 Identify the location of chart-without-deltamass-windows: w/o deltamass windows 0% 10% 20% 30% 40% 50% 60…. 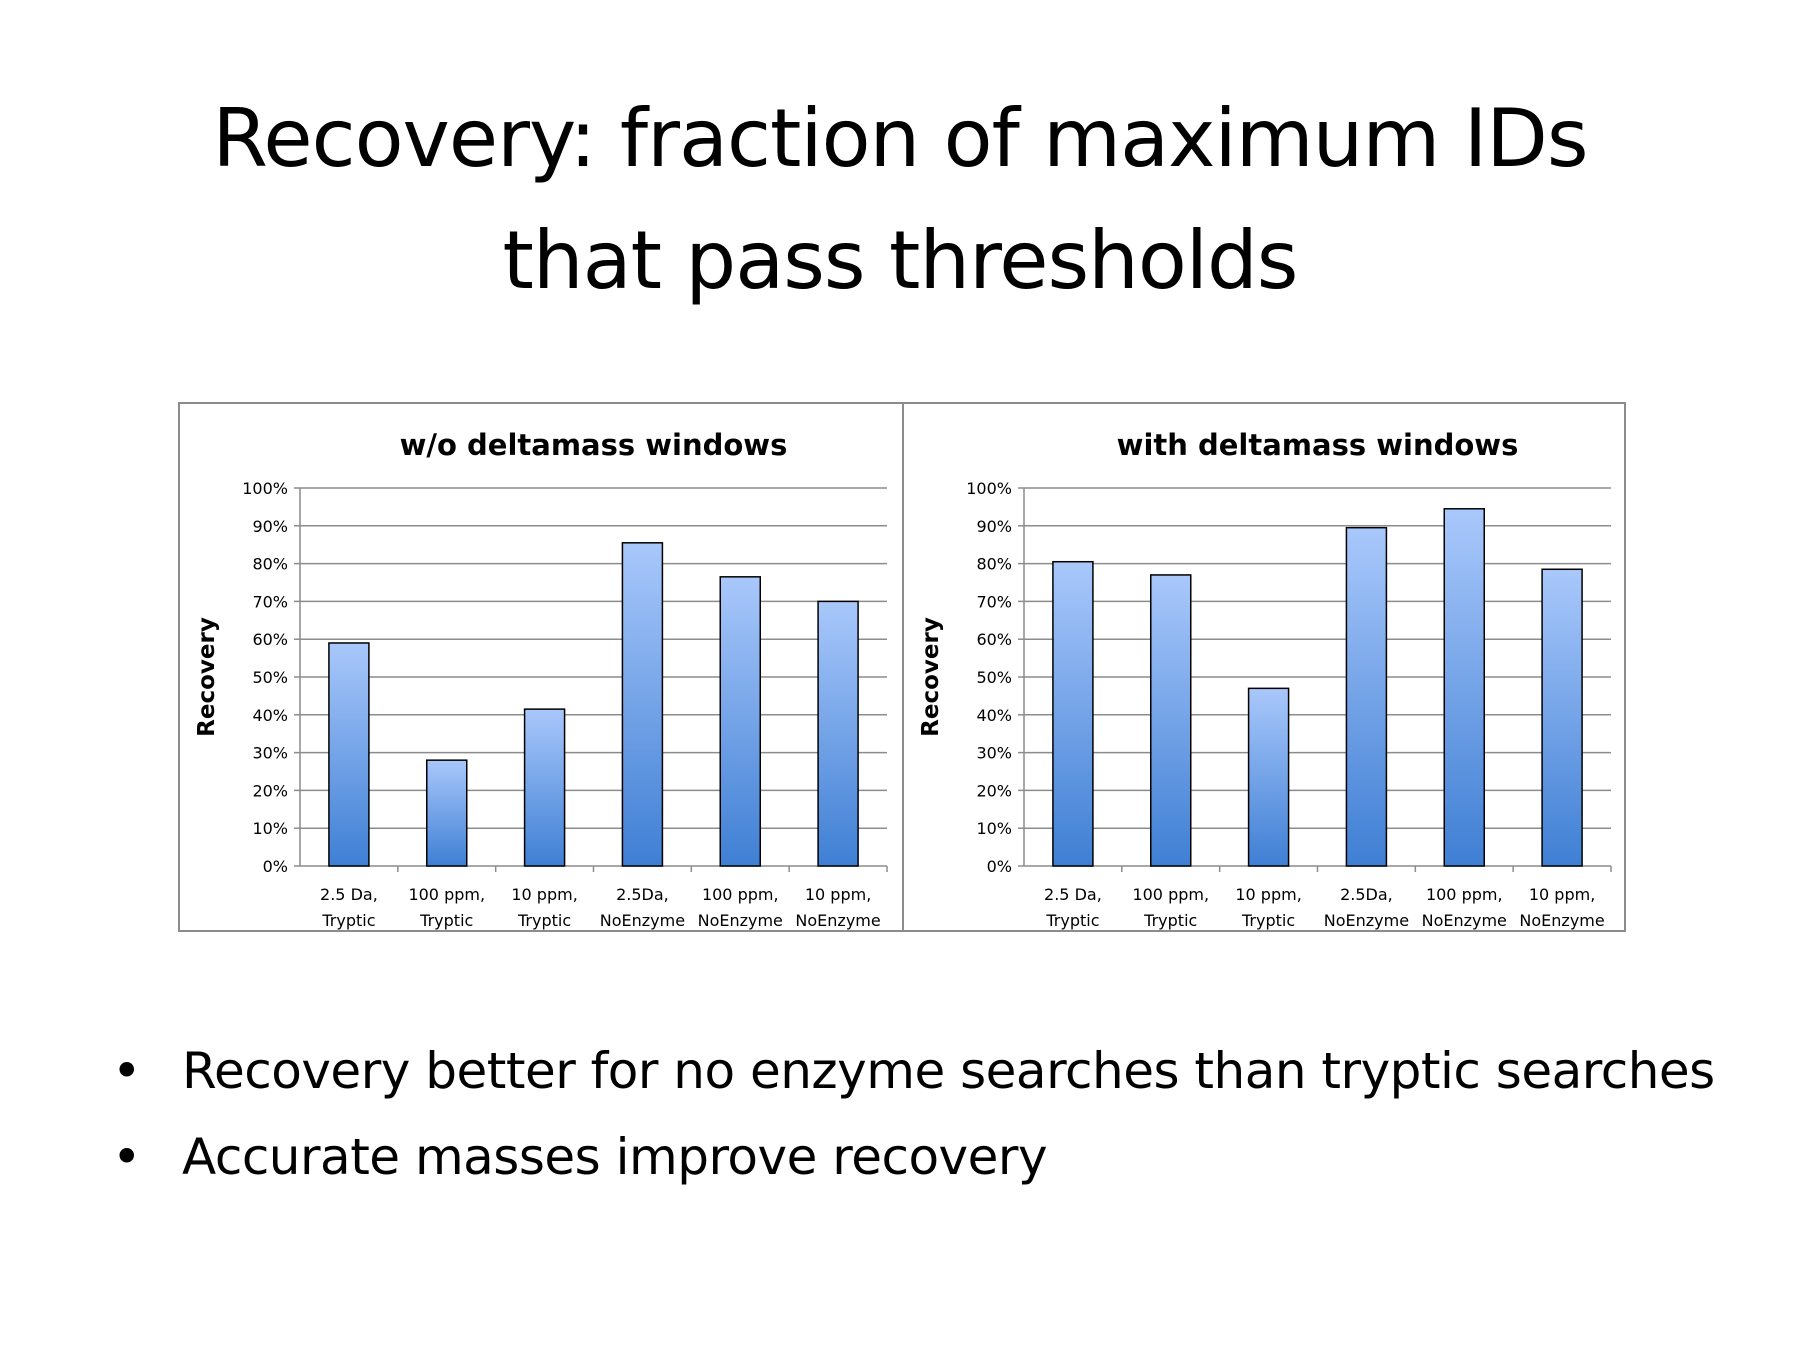
(541, 679).